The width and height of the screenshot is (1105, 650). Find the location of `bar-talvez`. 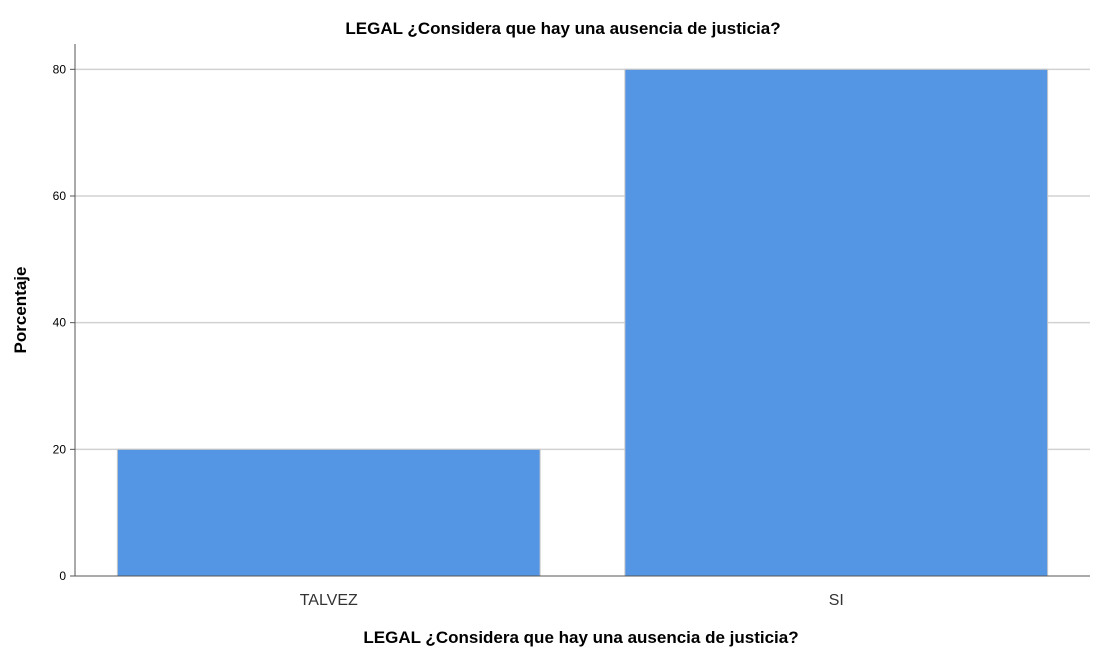

bar-talvez is located at coordinates (328, 512).